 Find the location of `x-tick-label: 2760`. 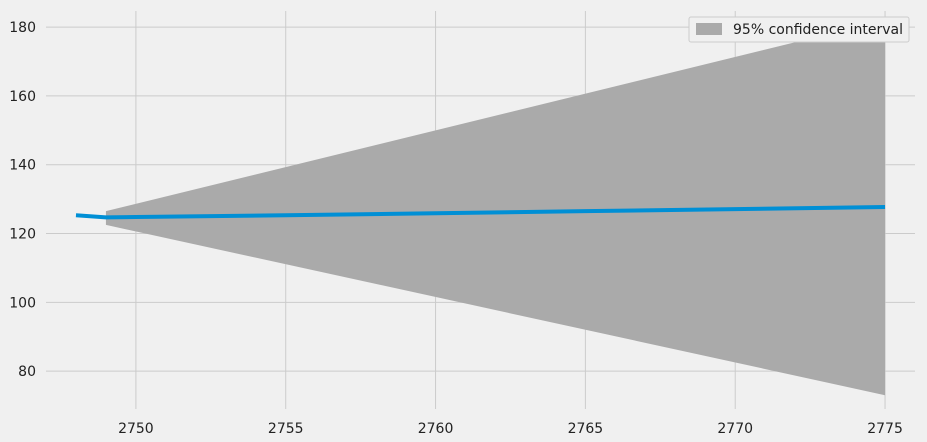

x-tick-label: 2760 is located at coordinates (436, 429).